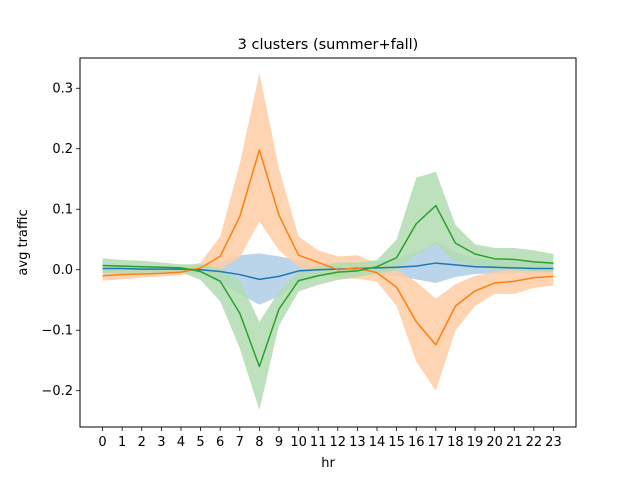 The height and width of the screenshot is (480, 640). I want to click on x-tick-label: 23, so click(553, 442).